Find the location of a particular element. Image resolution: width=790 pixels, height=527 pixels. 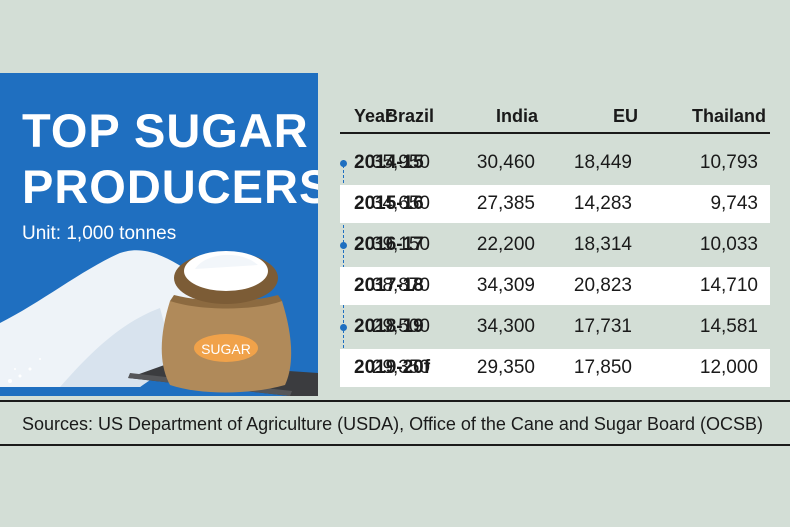

cell-year: 2017-18 is located at coordinates (389, 285).